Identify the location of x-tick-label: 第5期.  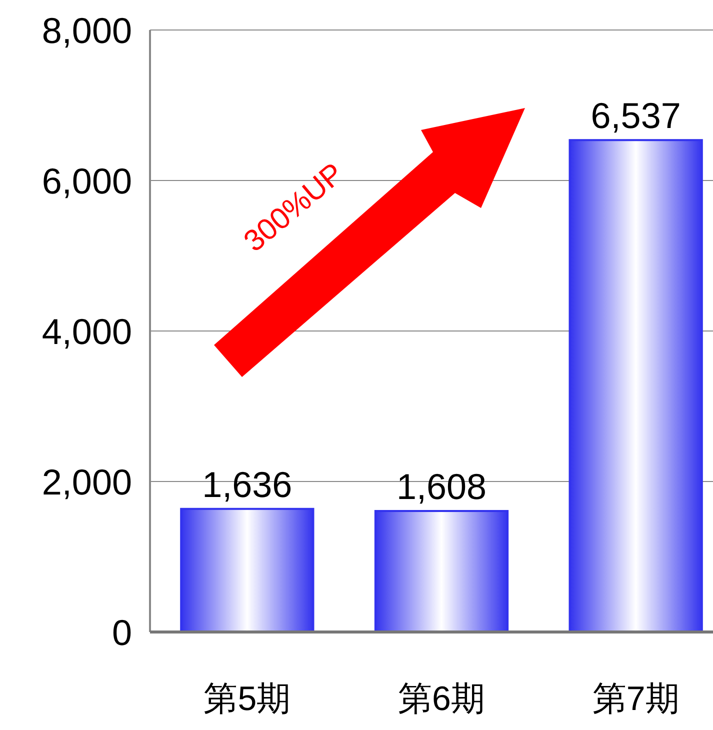
(247, 699).